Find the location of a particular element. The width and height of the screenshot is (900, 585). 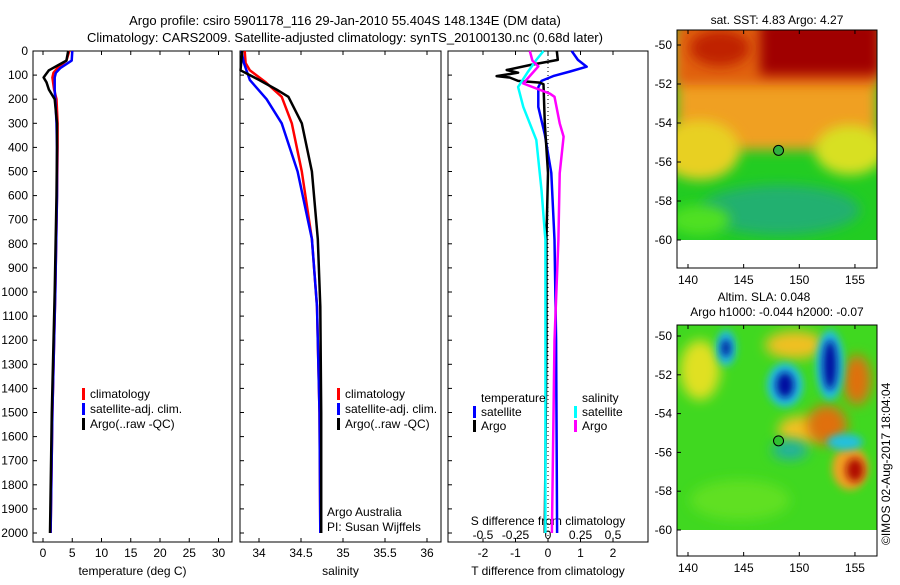

depth-tick-label: 300 is located at coordinates (18, 123).